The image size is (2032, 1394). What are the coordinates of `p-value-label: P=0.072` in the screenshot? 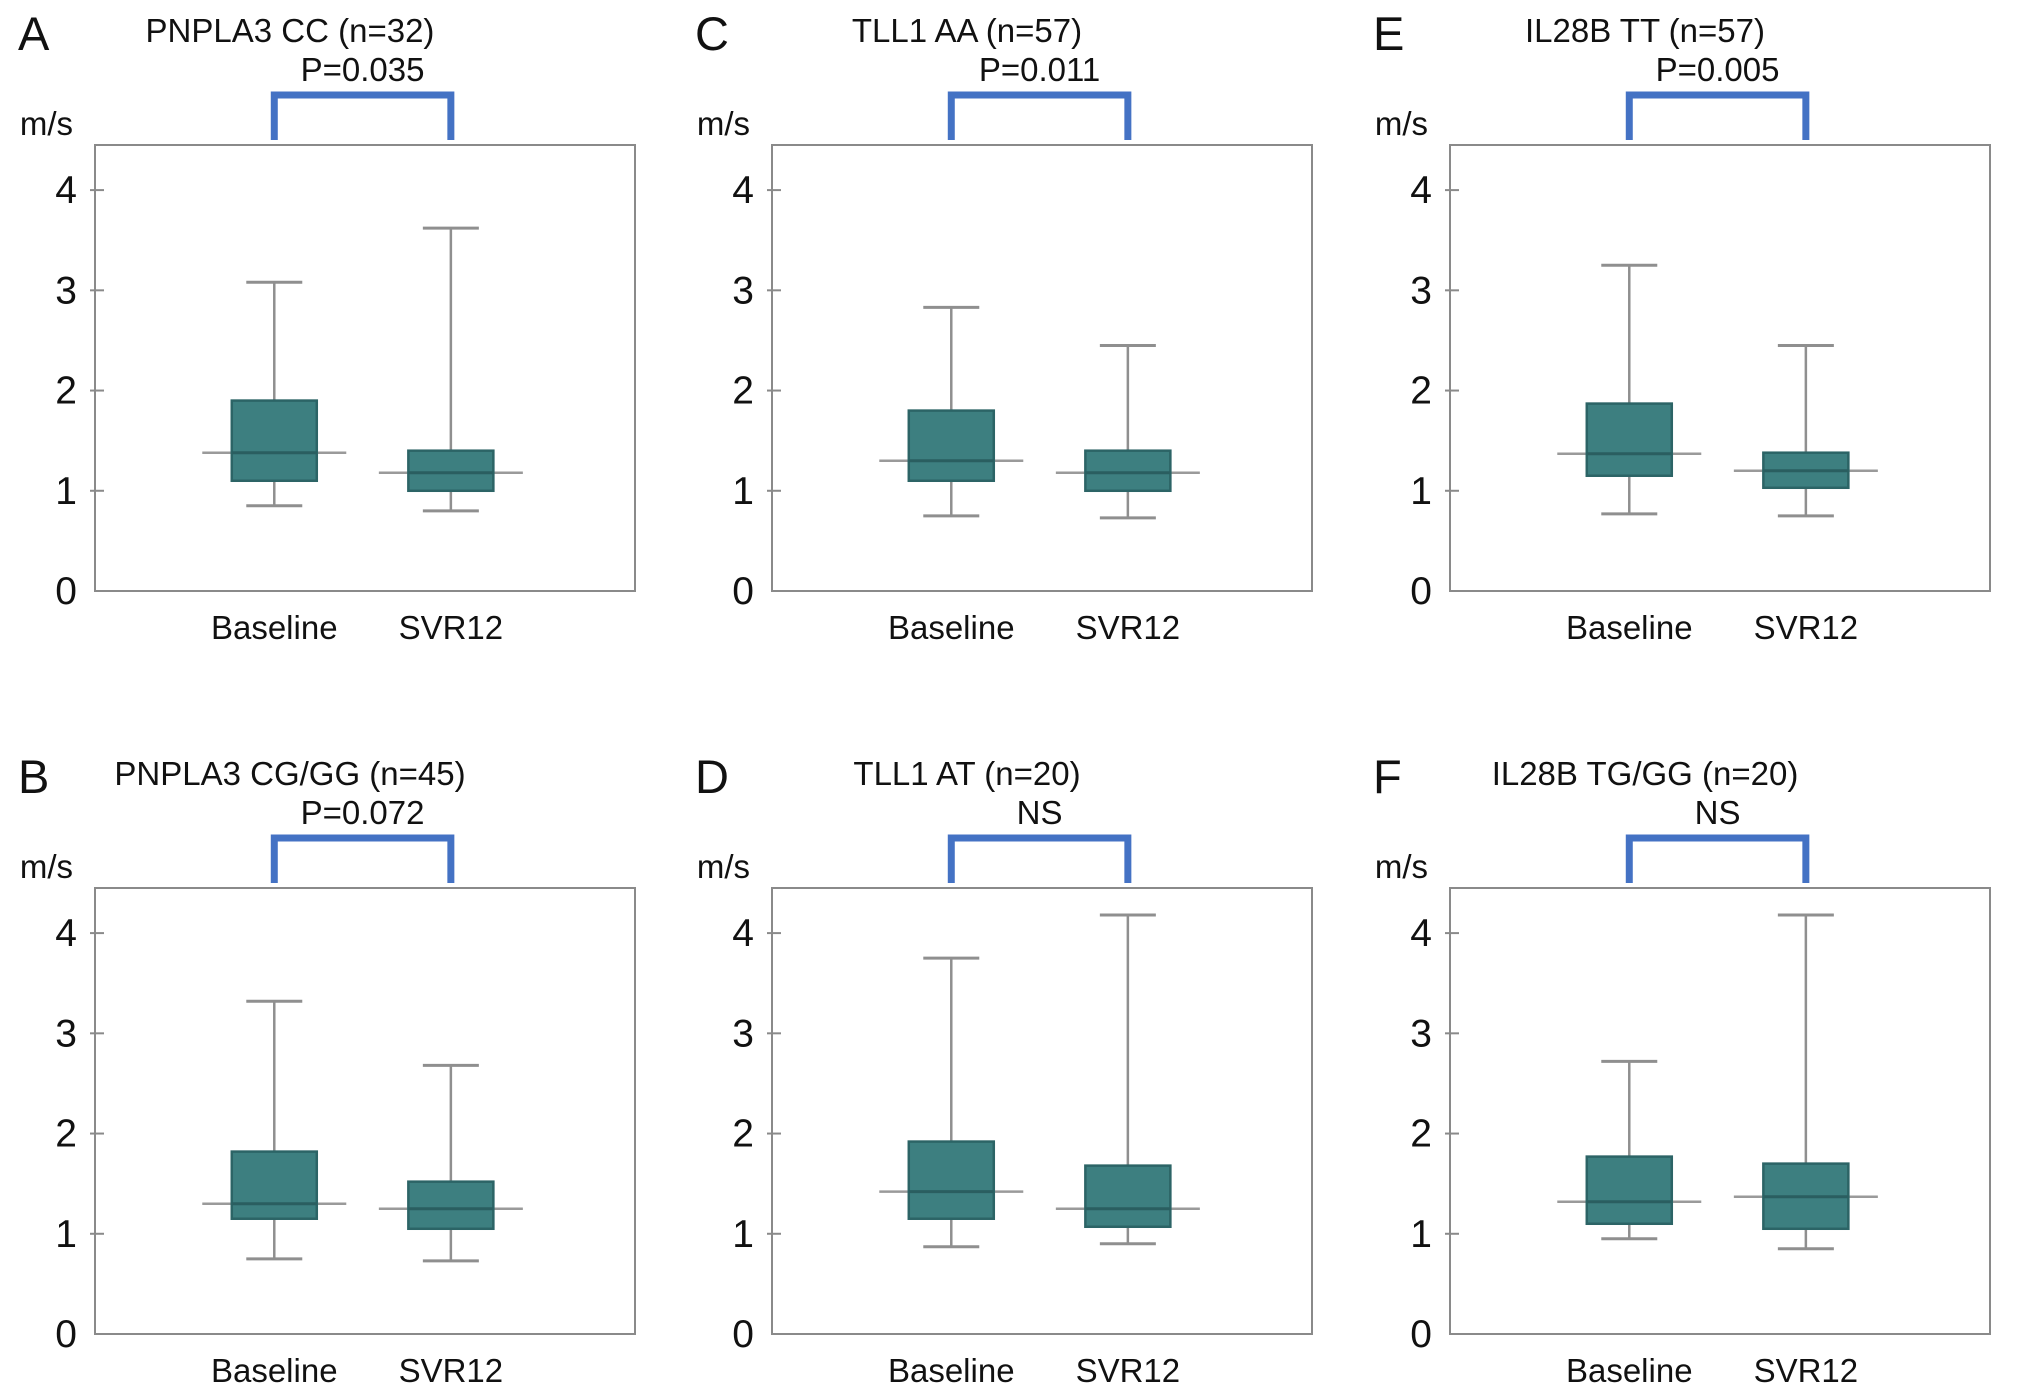 It's located at (363, 812).